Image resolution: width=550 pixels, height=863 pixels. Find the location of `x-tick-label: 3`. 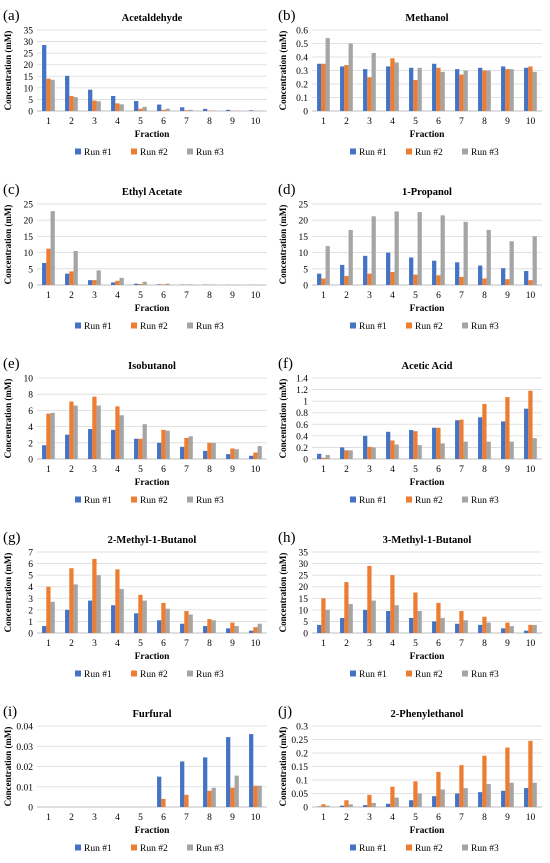

x-tick-label: 3 is located at coordinates (369, 296).